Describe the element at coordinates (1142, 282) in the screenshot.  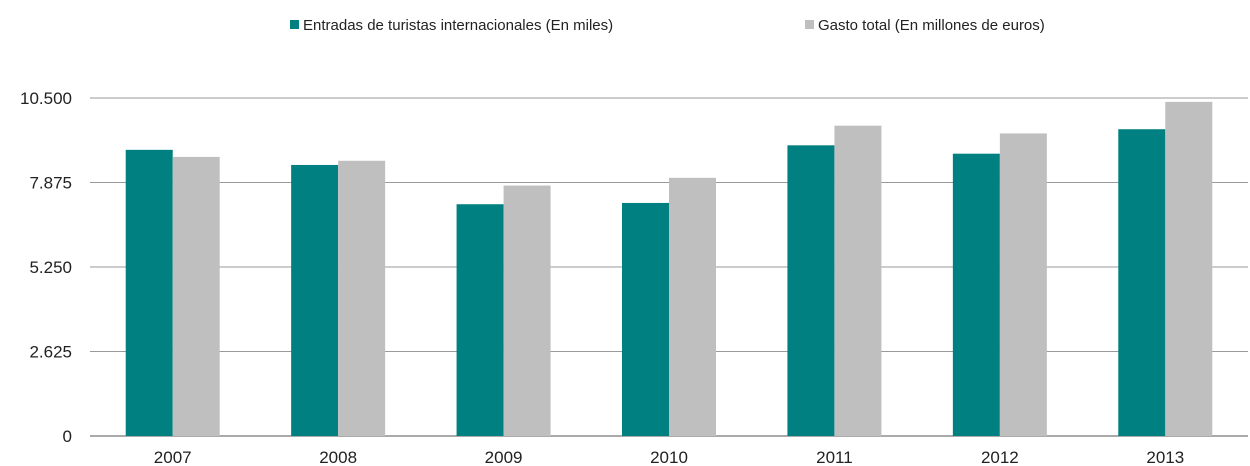
I see `bar-entradas-2013` at that location.